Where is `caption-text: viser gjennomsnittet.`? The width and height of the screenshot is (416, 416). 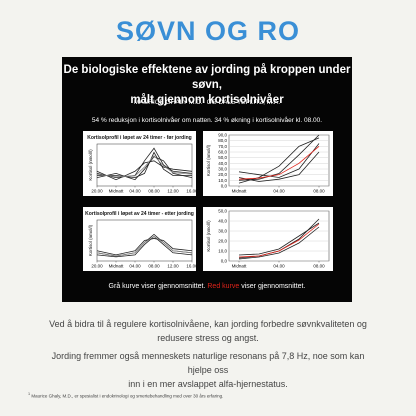
caption-text: viser gjennomsnittet. is located at coordinates (272, 286).